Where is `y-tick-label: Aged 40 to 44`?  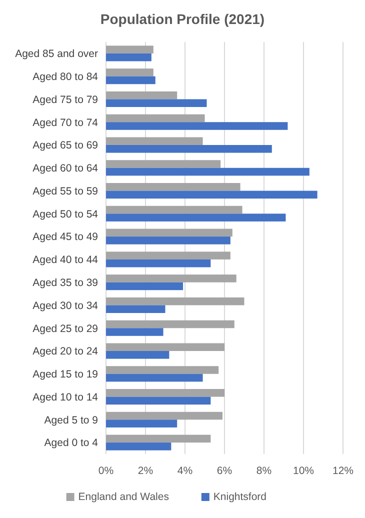 y-tick-label: Aged 40 to 44 is located at coordinates (65, 260).